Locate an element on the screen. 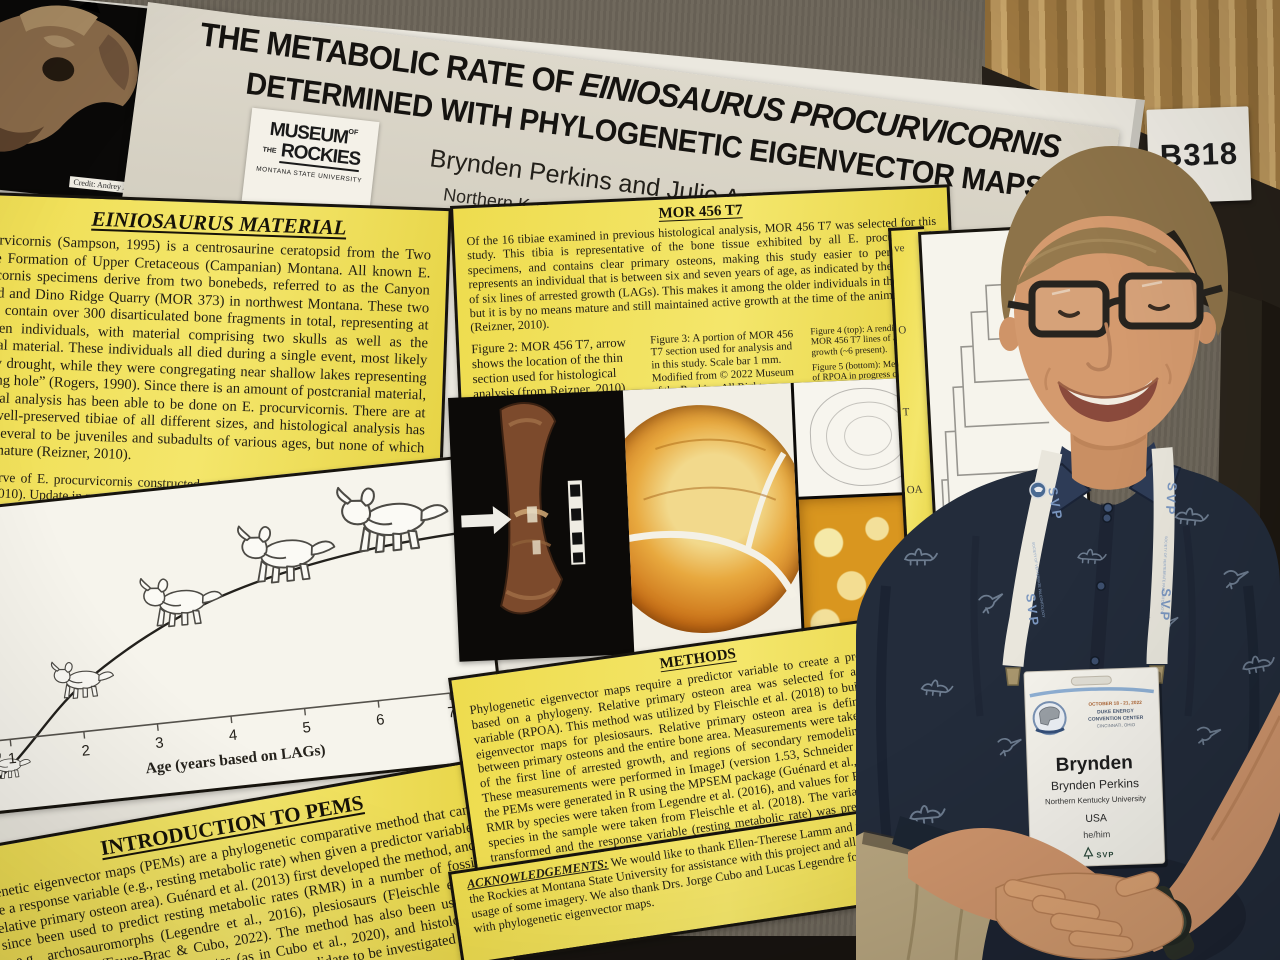  glasses is located at coordinates (1115, 305).